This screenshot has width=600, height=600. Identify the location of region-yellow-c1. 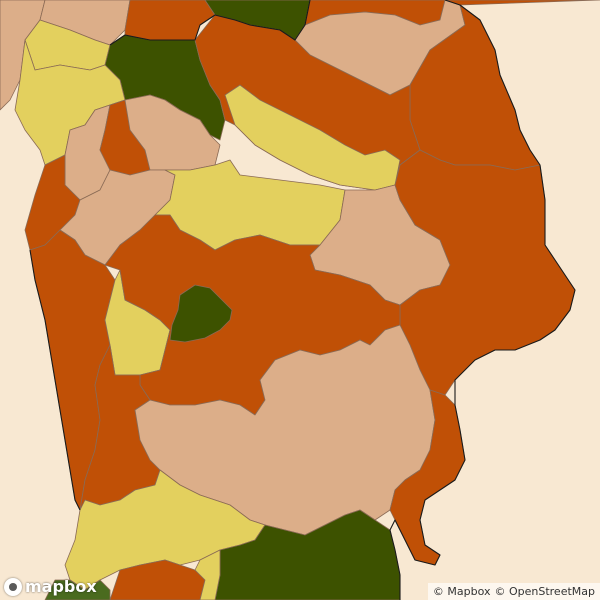
(312, 137).